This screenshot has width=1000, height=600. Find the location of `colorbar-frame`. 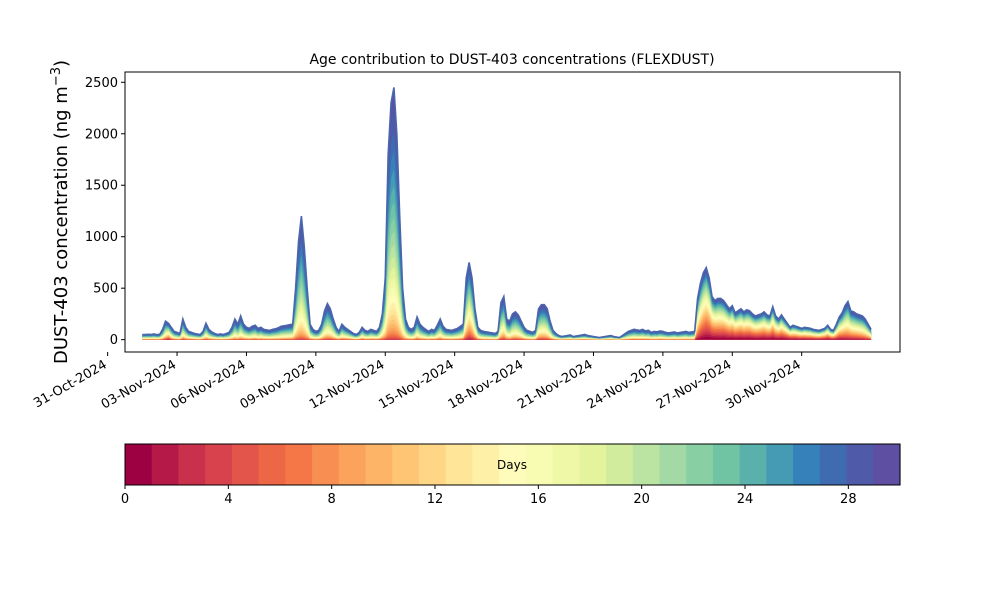

colorbar-frame is located at coordinates (512, 464).